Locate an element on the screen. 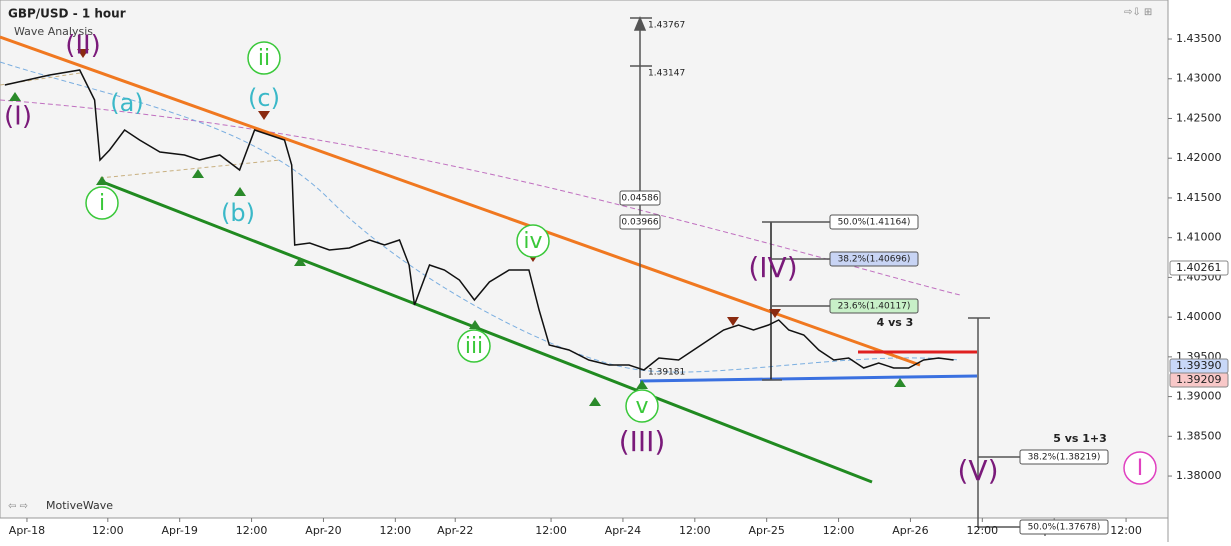 This screenshot has width=1231, height=546. annotation: 38.2%(1.40696) is located at coordinates (874, 260).